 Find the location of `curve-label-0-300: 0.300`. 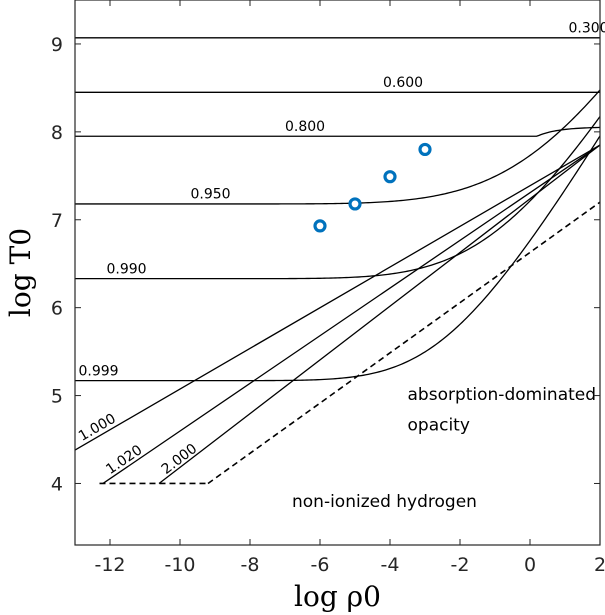

curve-label-0-300: 0.300 is located at coordinates (587, 29).